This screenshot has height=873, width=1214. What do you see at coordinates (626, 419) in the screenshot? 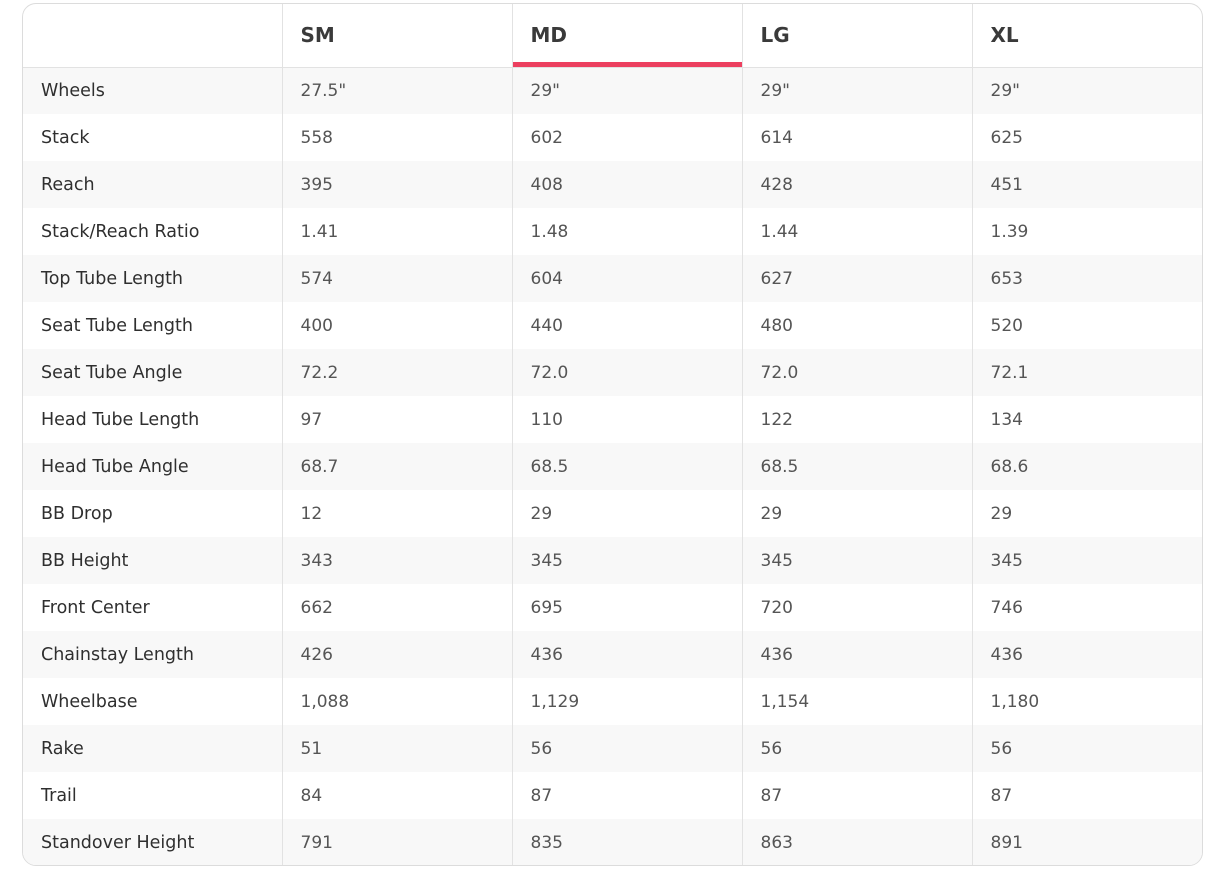
I see `cell-value: 110` at bounding box center [626, 419].